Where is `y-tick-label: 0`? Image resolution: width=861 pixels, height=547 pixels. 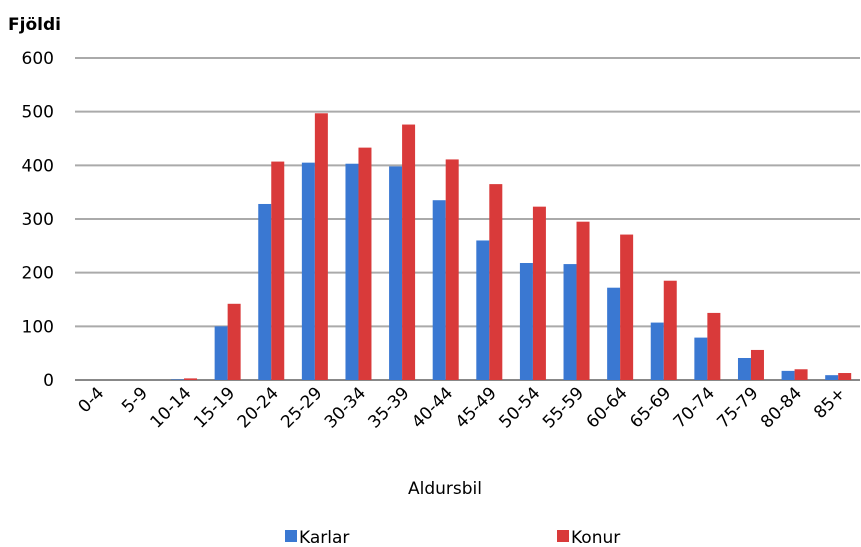 y-tick-label: 0 is located at coordinates (48, 381).